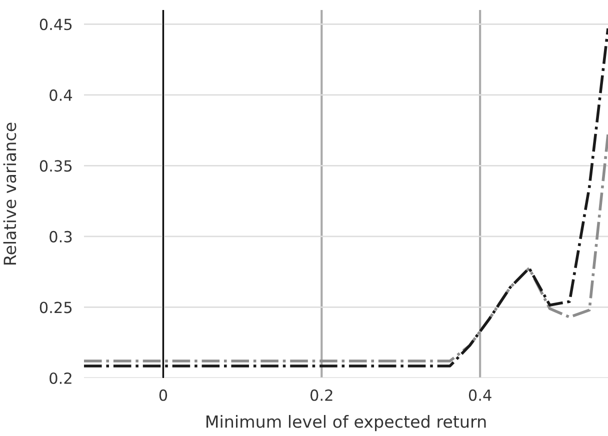  What do you see at coordinates (480, 395) in the screenshot?
I see `x-tick-label: 0.4` at bounding box center [480, 395].